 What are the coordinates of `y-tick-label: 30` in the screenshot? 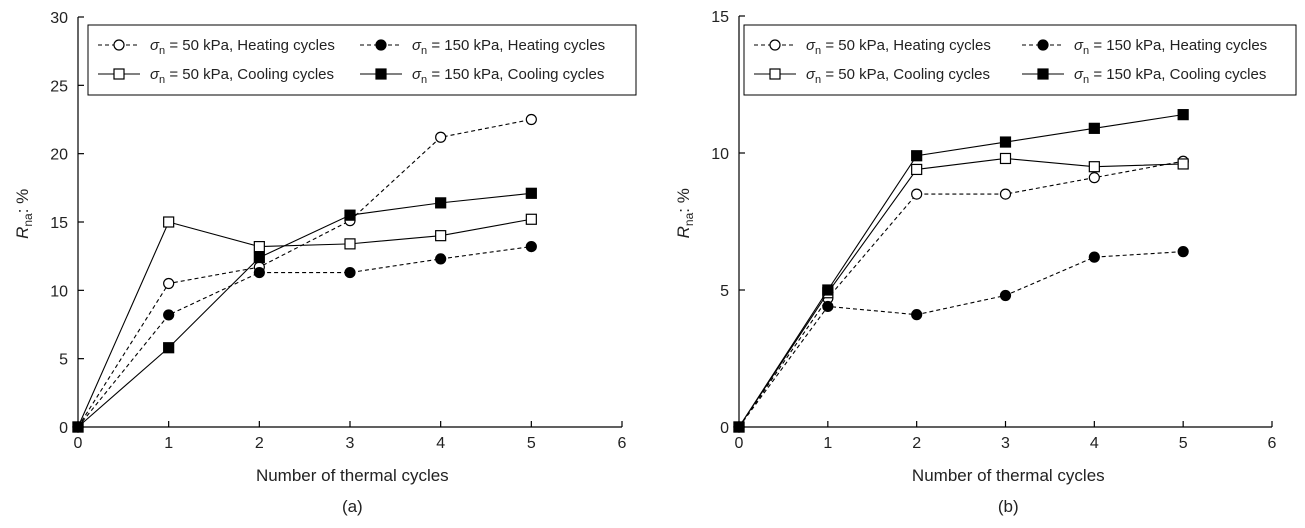 It's located at (59, 18).